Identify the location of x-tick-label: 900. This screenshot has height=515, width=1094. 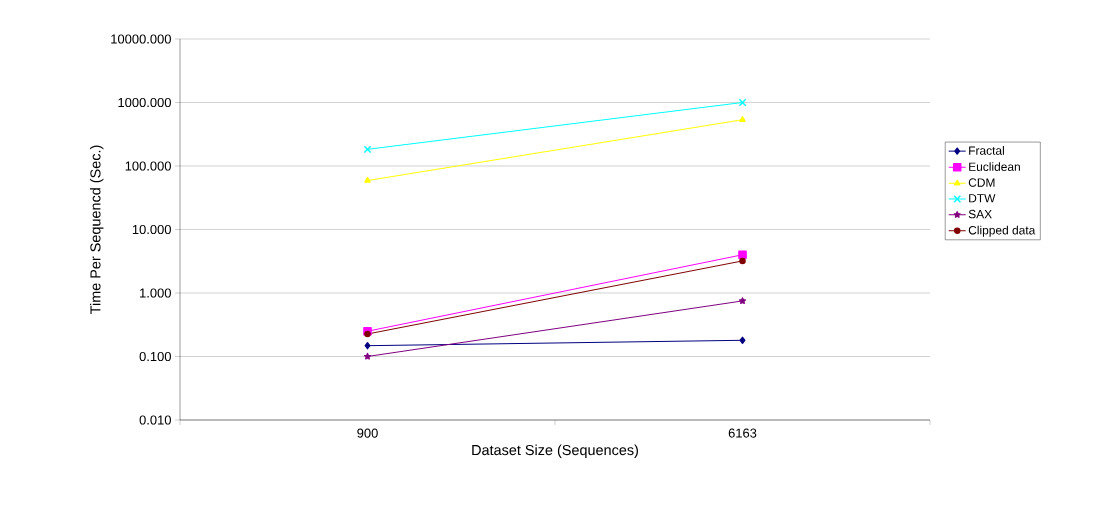
(367, 433).